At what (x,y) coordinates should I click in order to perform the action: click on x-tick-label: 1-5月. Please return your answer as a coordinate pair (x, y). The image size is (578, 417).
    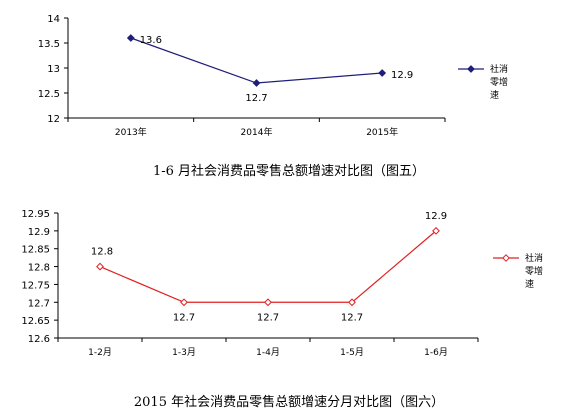
    Looking at the image, I should click on (352, 352).